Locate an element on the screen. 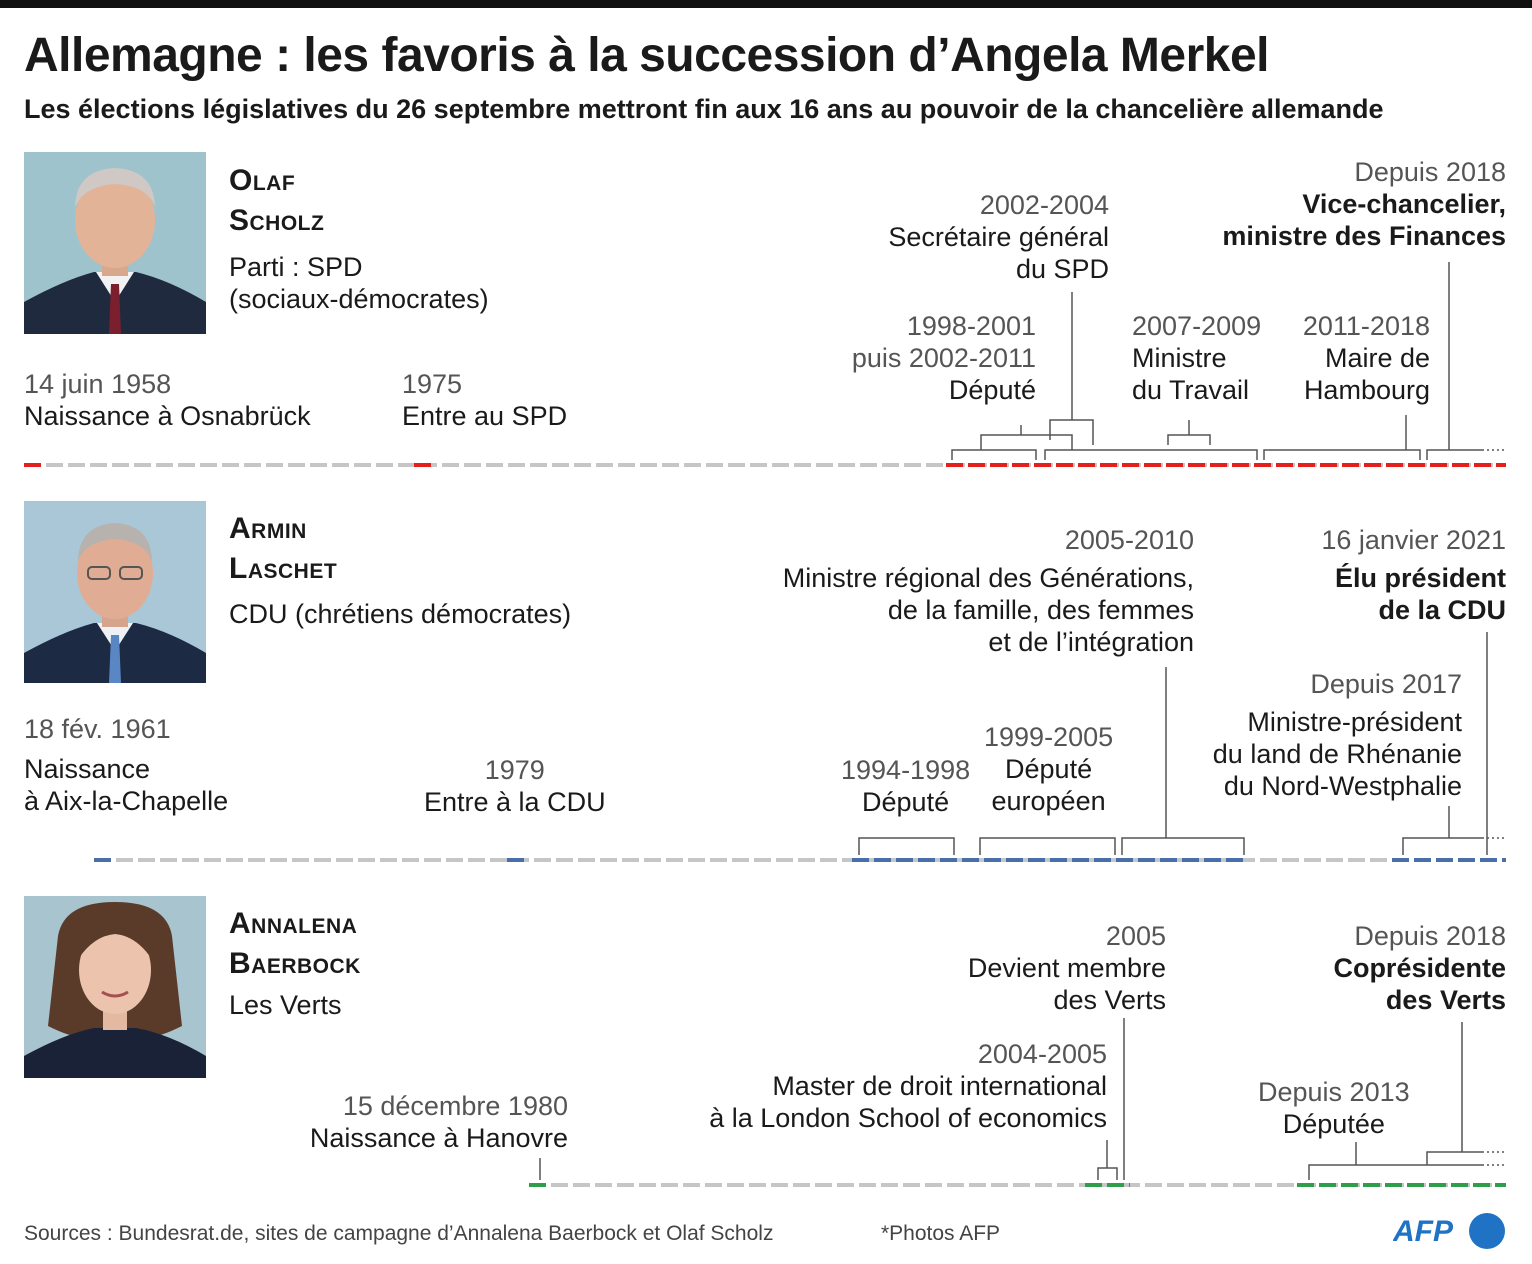  baerbock-event-verts: 2005 Devient membre des Verts is located at coordinates (1067, 968).